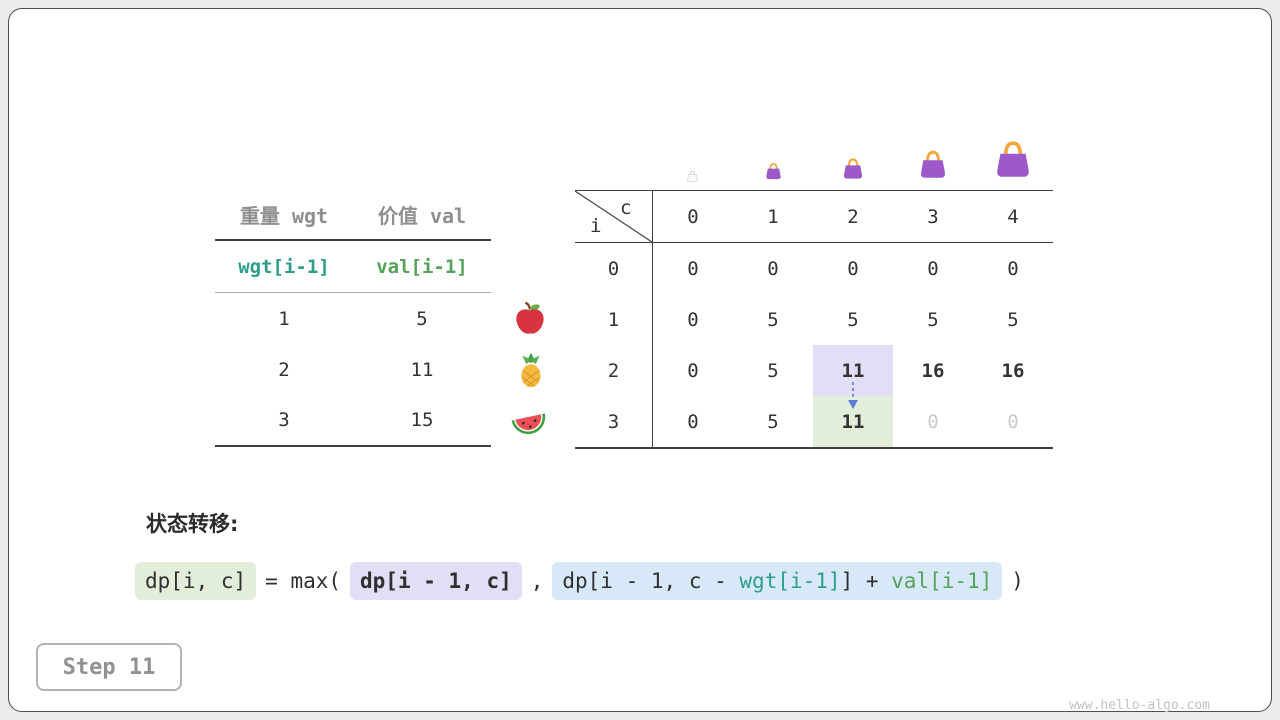 The height and width of the screenshot is (720, 1280). Describe the element at coordinates (693, 319) in the screenshot. I see `dp-cell-1-0: 0` at that location.